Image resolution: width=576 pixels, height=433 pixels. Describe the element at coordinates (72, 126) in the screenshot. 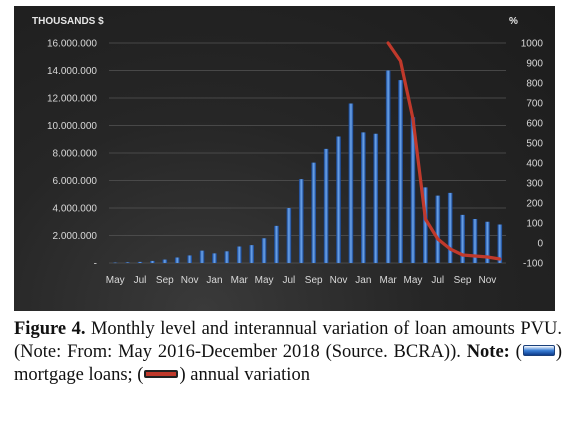

I see `left-y-tick-label: 10.000.000` at that location.